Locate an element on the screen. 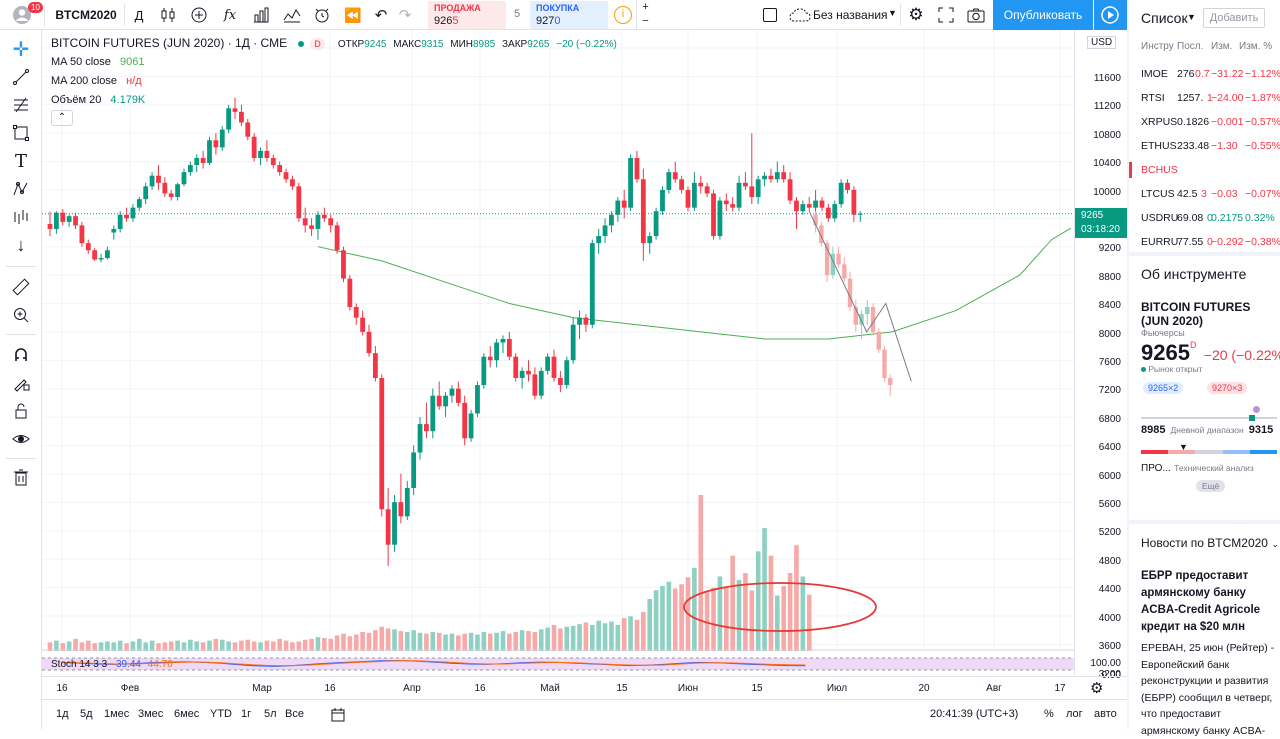 The image size is (1280, 739). ma50-legend: MA 50 close 9061 is located at coordinates (97, 62).